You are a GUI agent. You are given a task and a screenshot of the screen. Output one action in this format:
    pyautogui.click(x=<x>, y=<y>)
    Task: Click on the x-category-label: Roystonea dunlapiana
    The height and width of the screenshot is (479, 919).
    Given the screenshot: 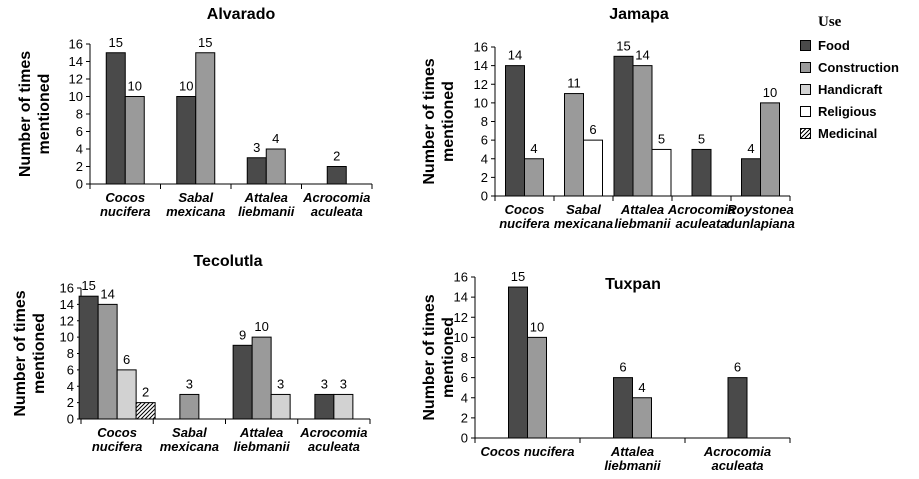 What is the action you would take?
    pyautogui.click(x=760, y=216)
    